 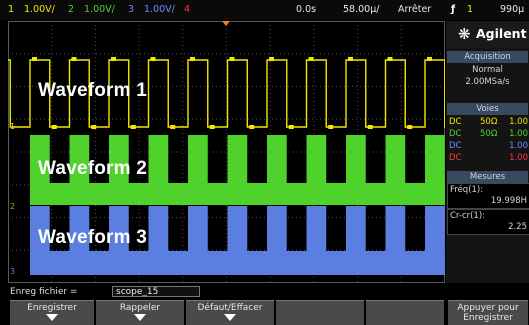 I want to click on ch2-scale: 1.00V/, so click(x=99, y=9).